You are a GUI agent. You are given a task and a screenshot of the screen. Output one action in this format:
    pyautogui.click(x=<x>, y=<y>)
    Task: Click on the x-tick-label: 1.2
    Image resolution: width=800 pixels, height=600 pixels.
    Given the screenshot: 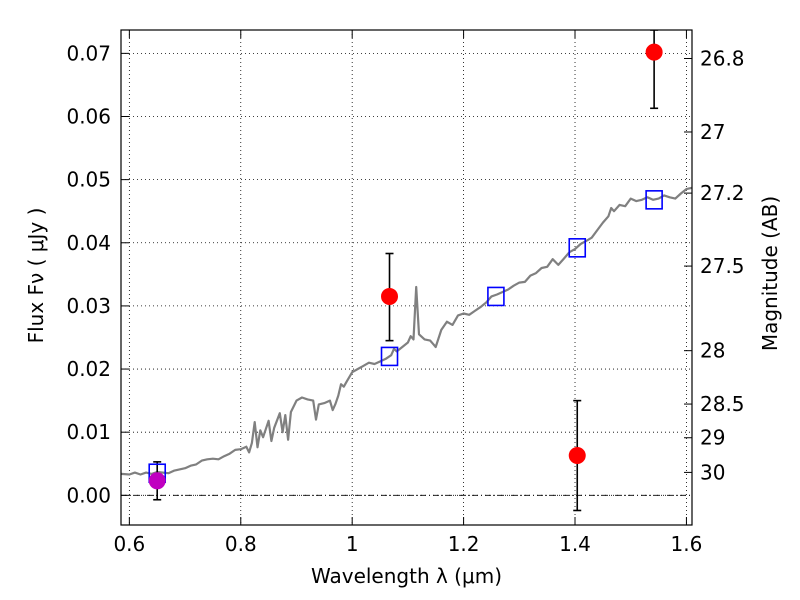 What is the action you would take?
    pyautogui.click(x=464, y=544)
    